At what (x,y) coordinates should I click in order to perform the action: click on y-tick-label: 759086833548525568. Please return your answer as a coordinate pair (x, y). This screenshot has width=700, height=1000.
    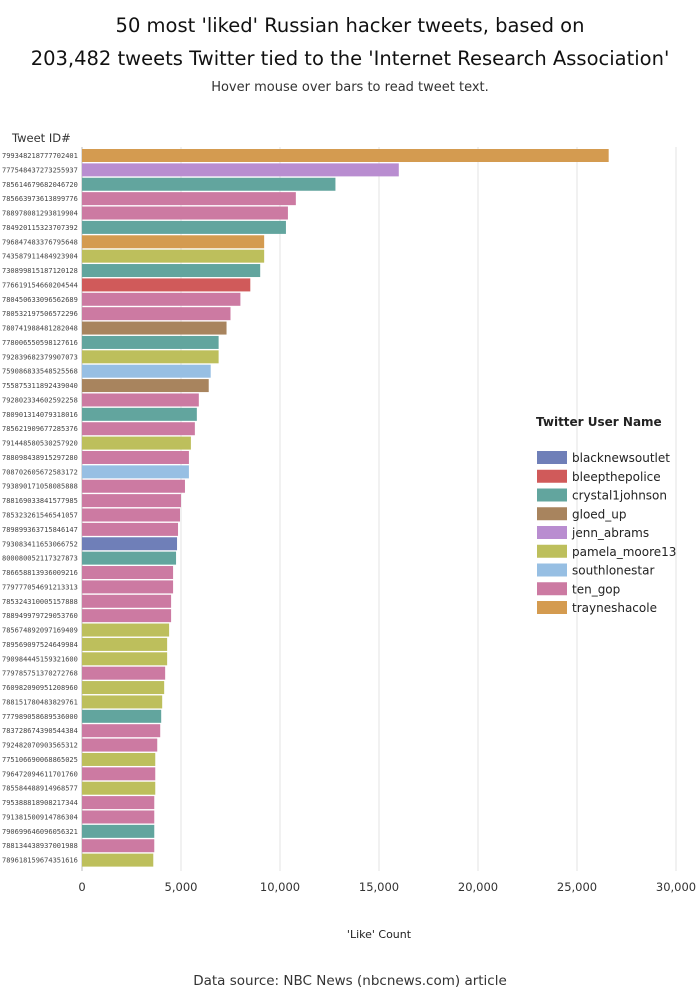
    Looking at the image, I should click on (40, 372).